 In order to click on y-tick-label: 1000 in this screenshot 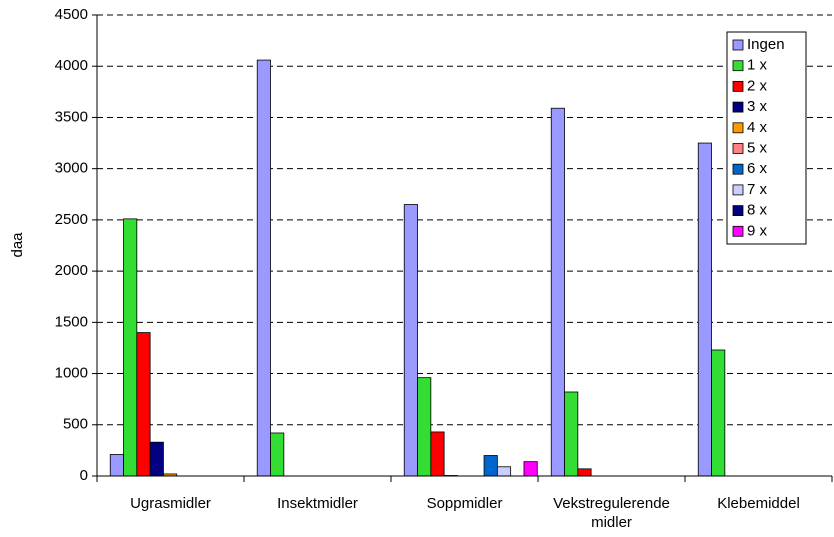, I will do `click(71, 373)`.